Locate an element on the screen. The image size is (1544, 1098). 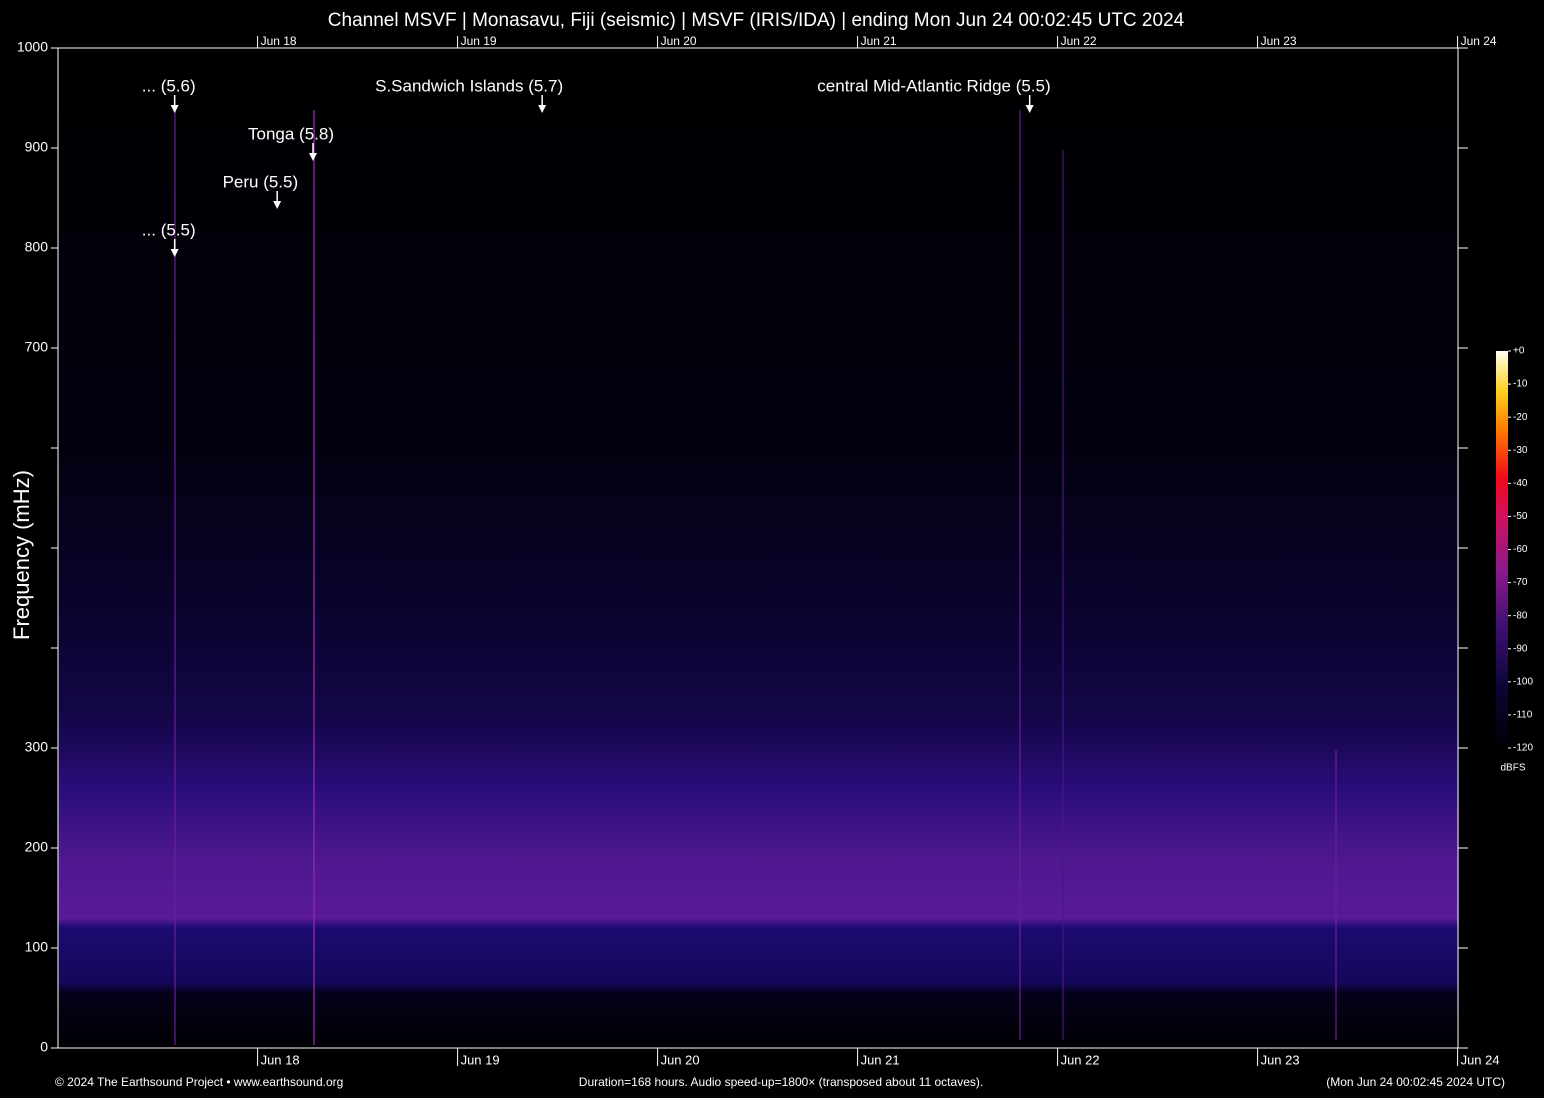
annotation-label: ... (5.5) is located at coordinates (169, 229).